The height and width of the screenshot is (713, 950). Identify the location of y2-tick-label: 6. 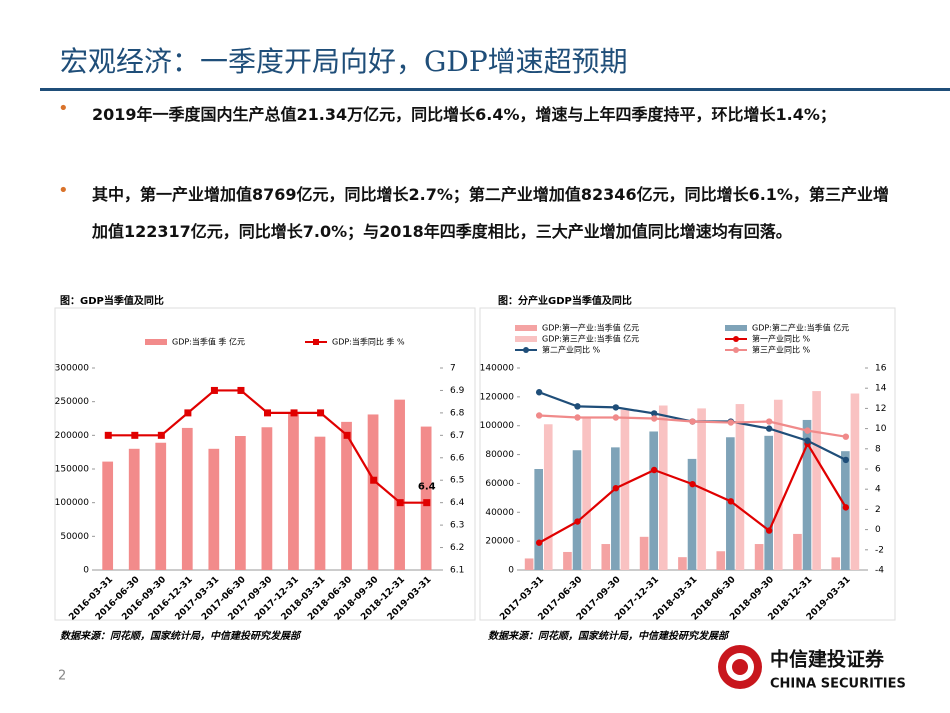
(878, 470).